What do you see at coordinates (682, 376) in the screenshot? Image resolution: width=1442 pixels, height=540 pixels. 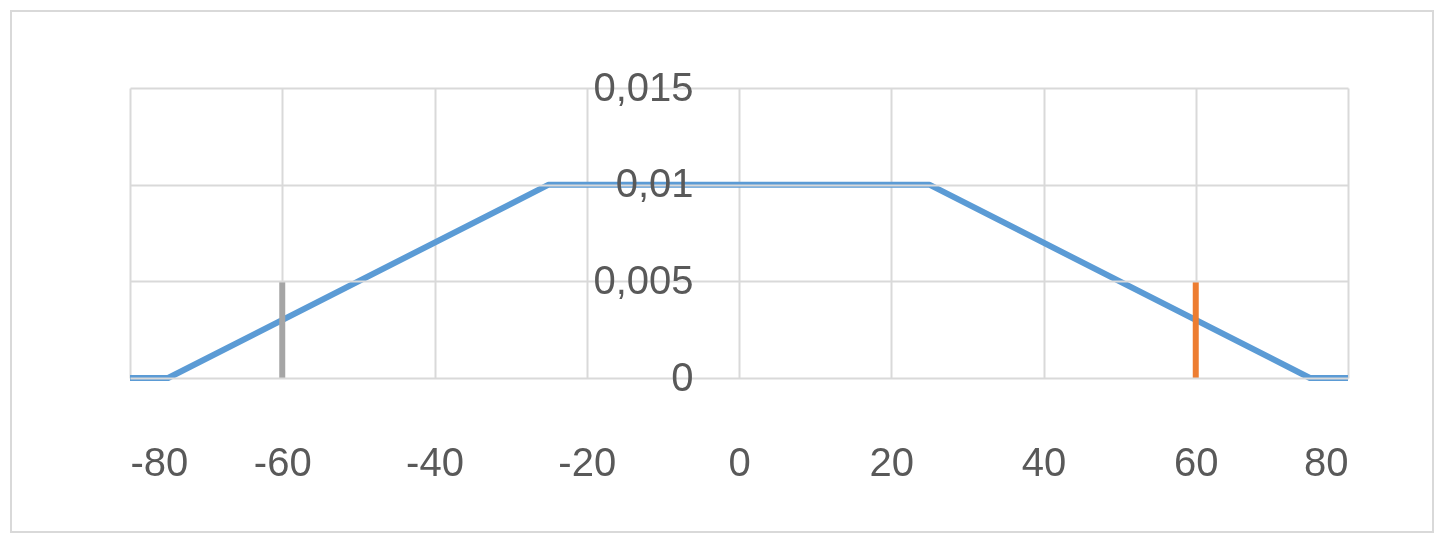 I see `y-tick-label: 0` at bounding box center [682, 376].